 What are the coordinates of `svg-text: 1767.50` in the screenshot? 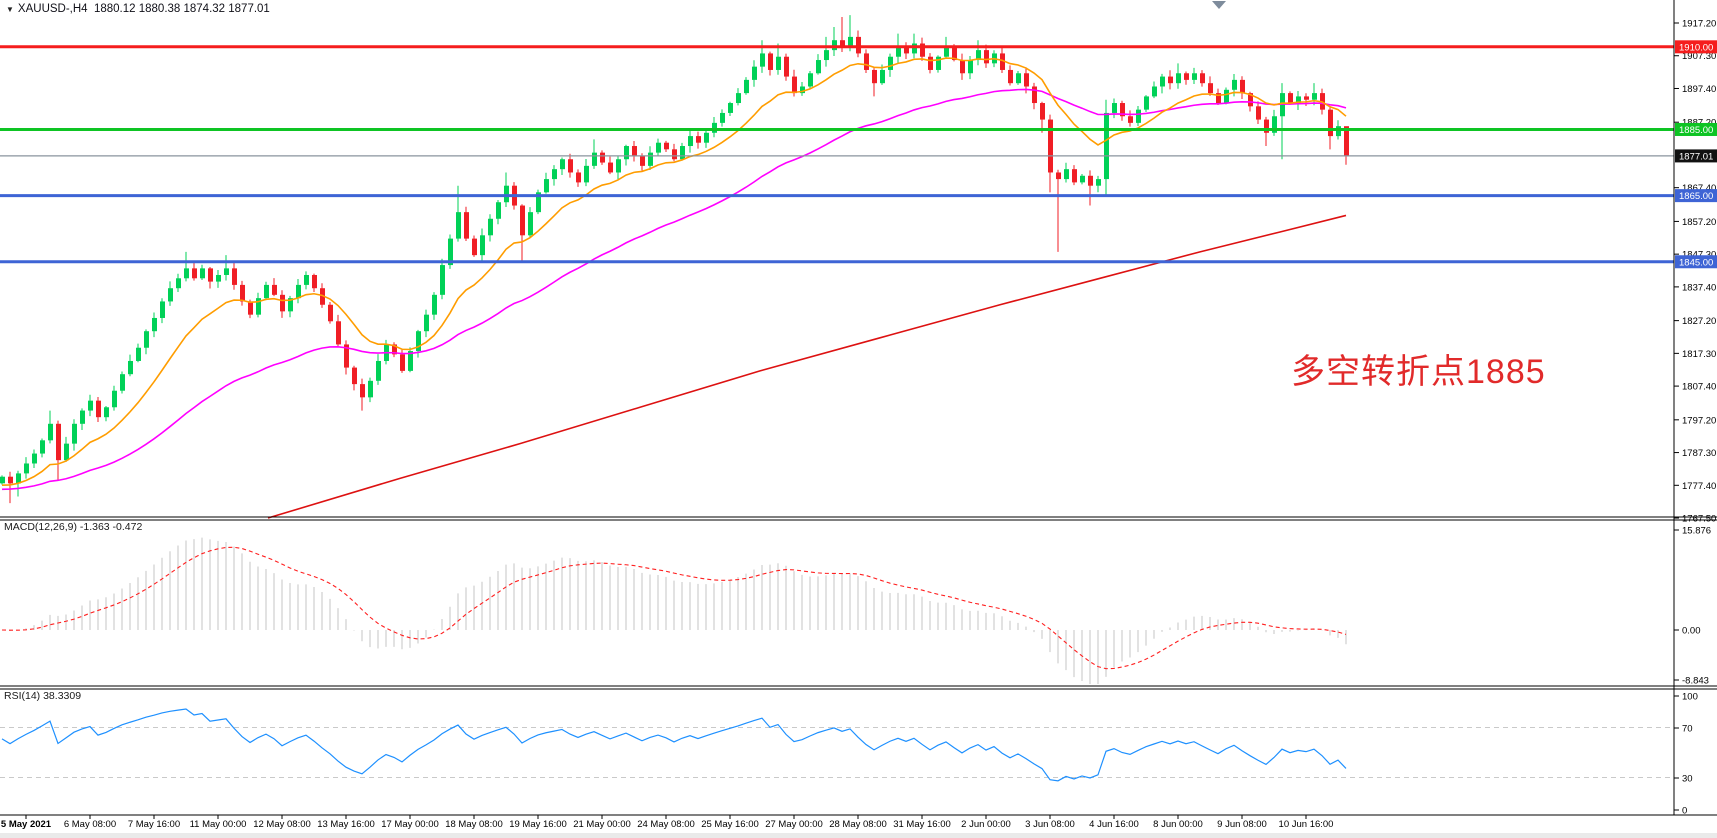 It's located at (1699, 519).